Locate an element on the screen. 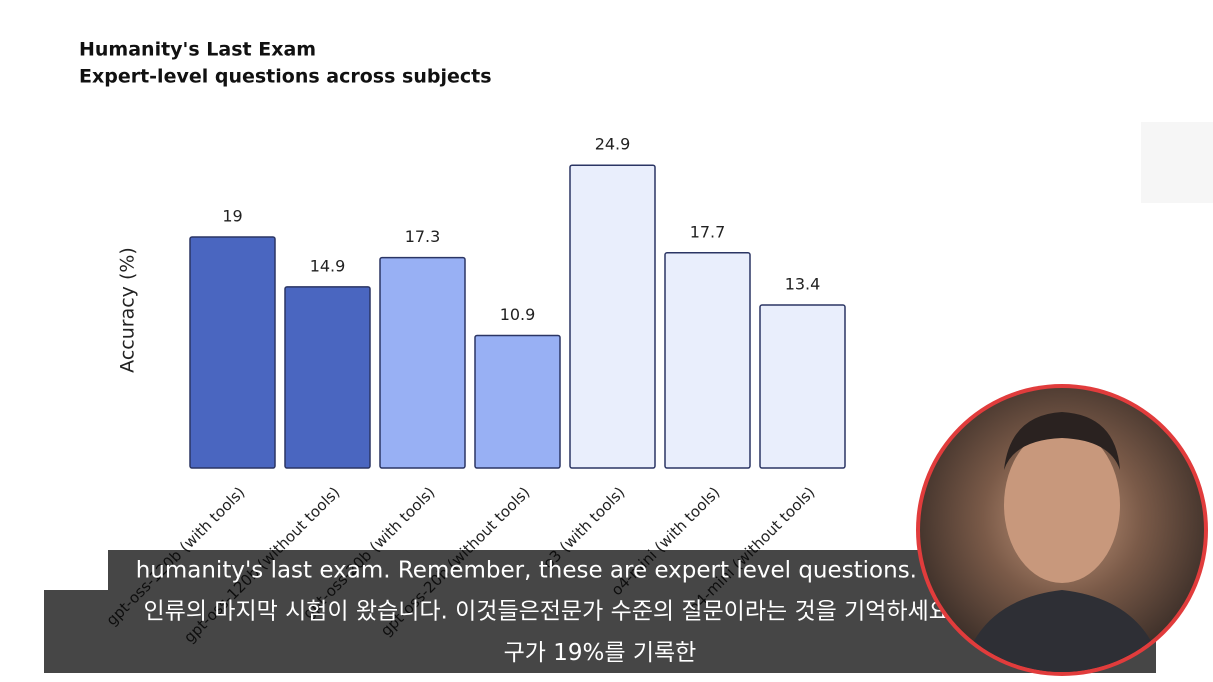 The width and height of the screenshot is (1213, 682). value-label: 17.7 is located at coordinates (708, 231).